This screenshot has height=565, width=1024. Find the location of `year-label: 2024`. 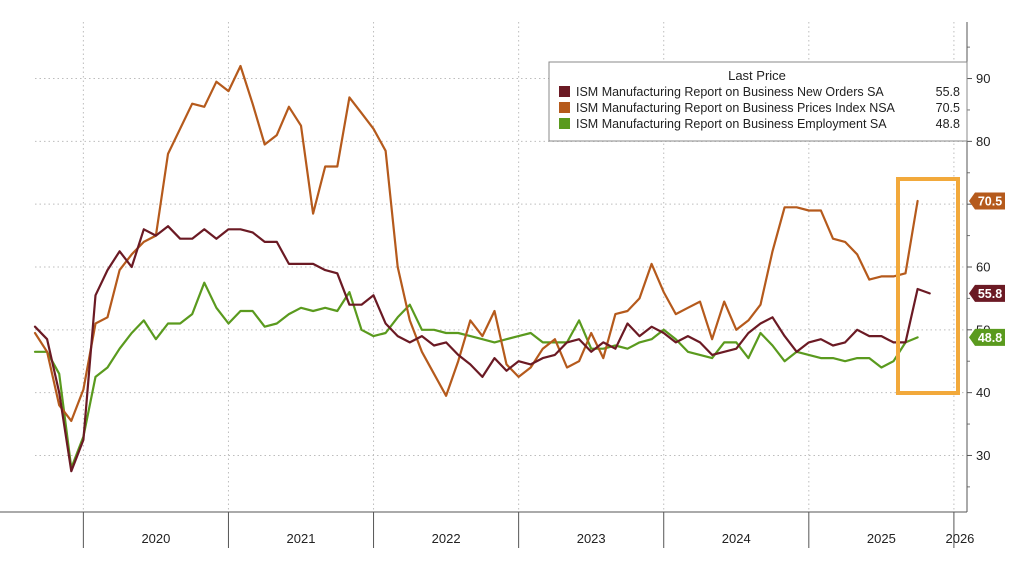

year-label: 2024 is located at coordinates (736, 538).